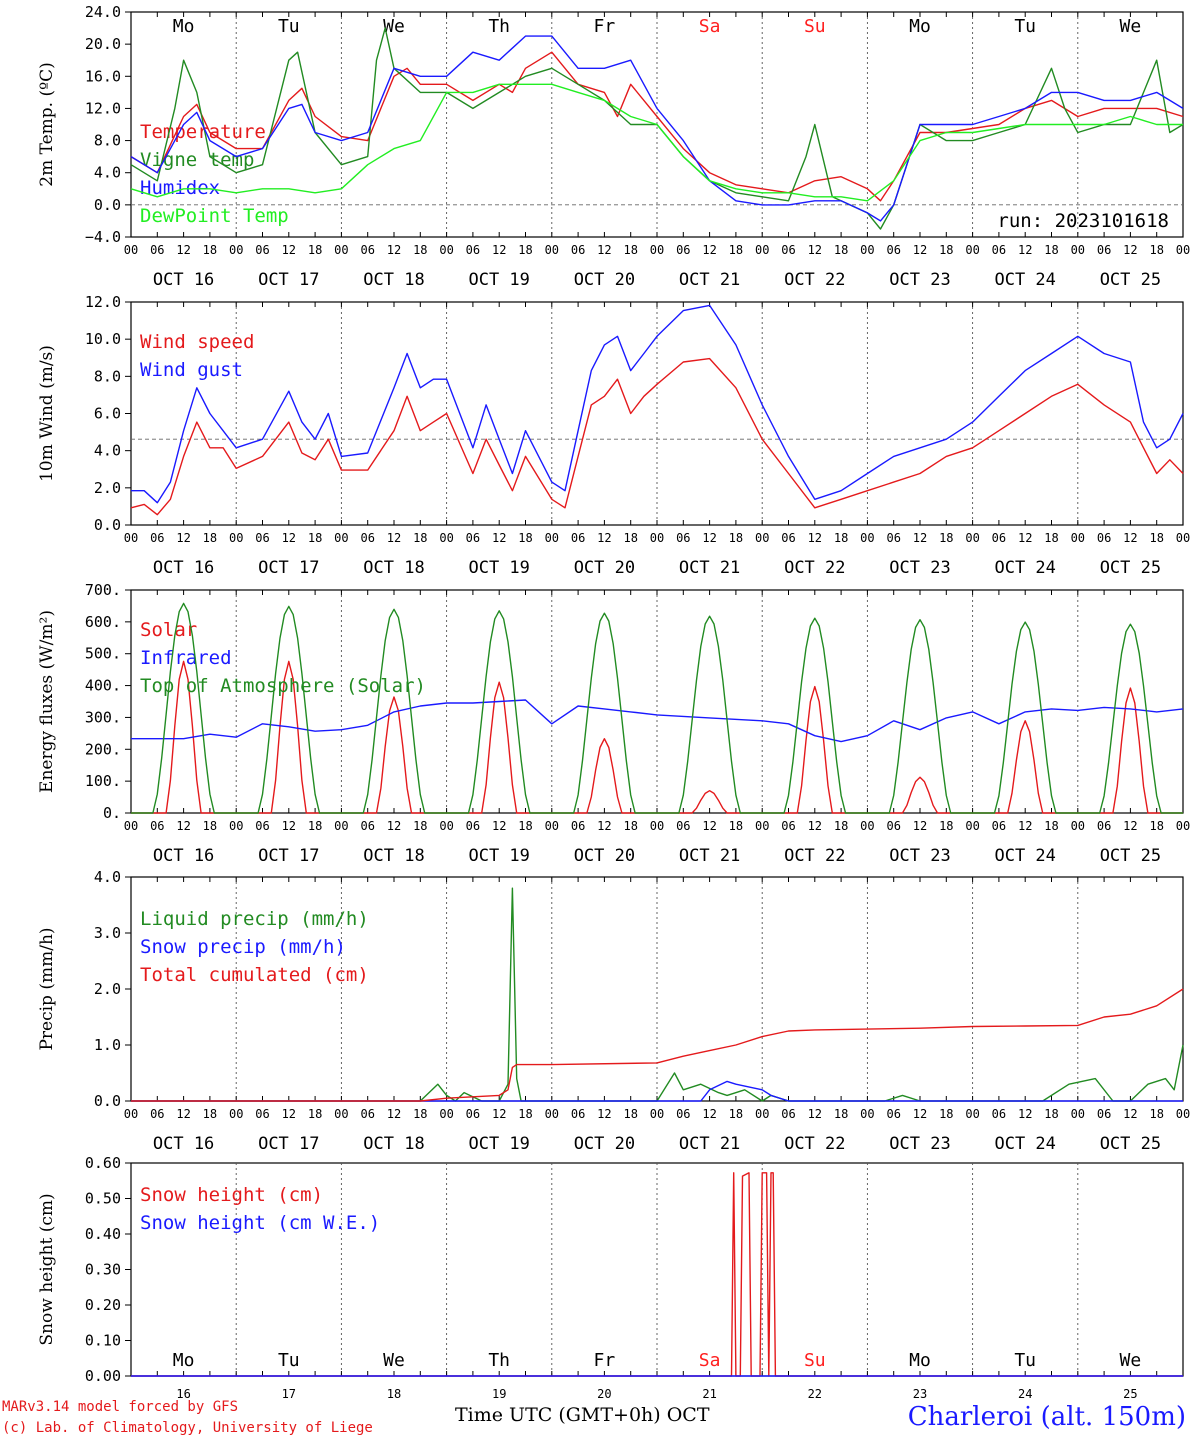 The width and height of the screenshot is (1194, 1440). Describe the element at coordinates (1025, 1394) in the screenshot. I see `date-label: 24` at that location.